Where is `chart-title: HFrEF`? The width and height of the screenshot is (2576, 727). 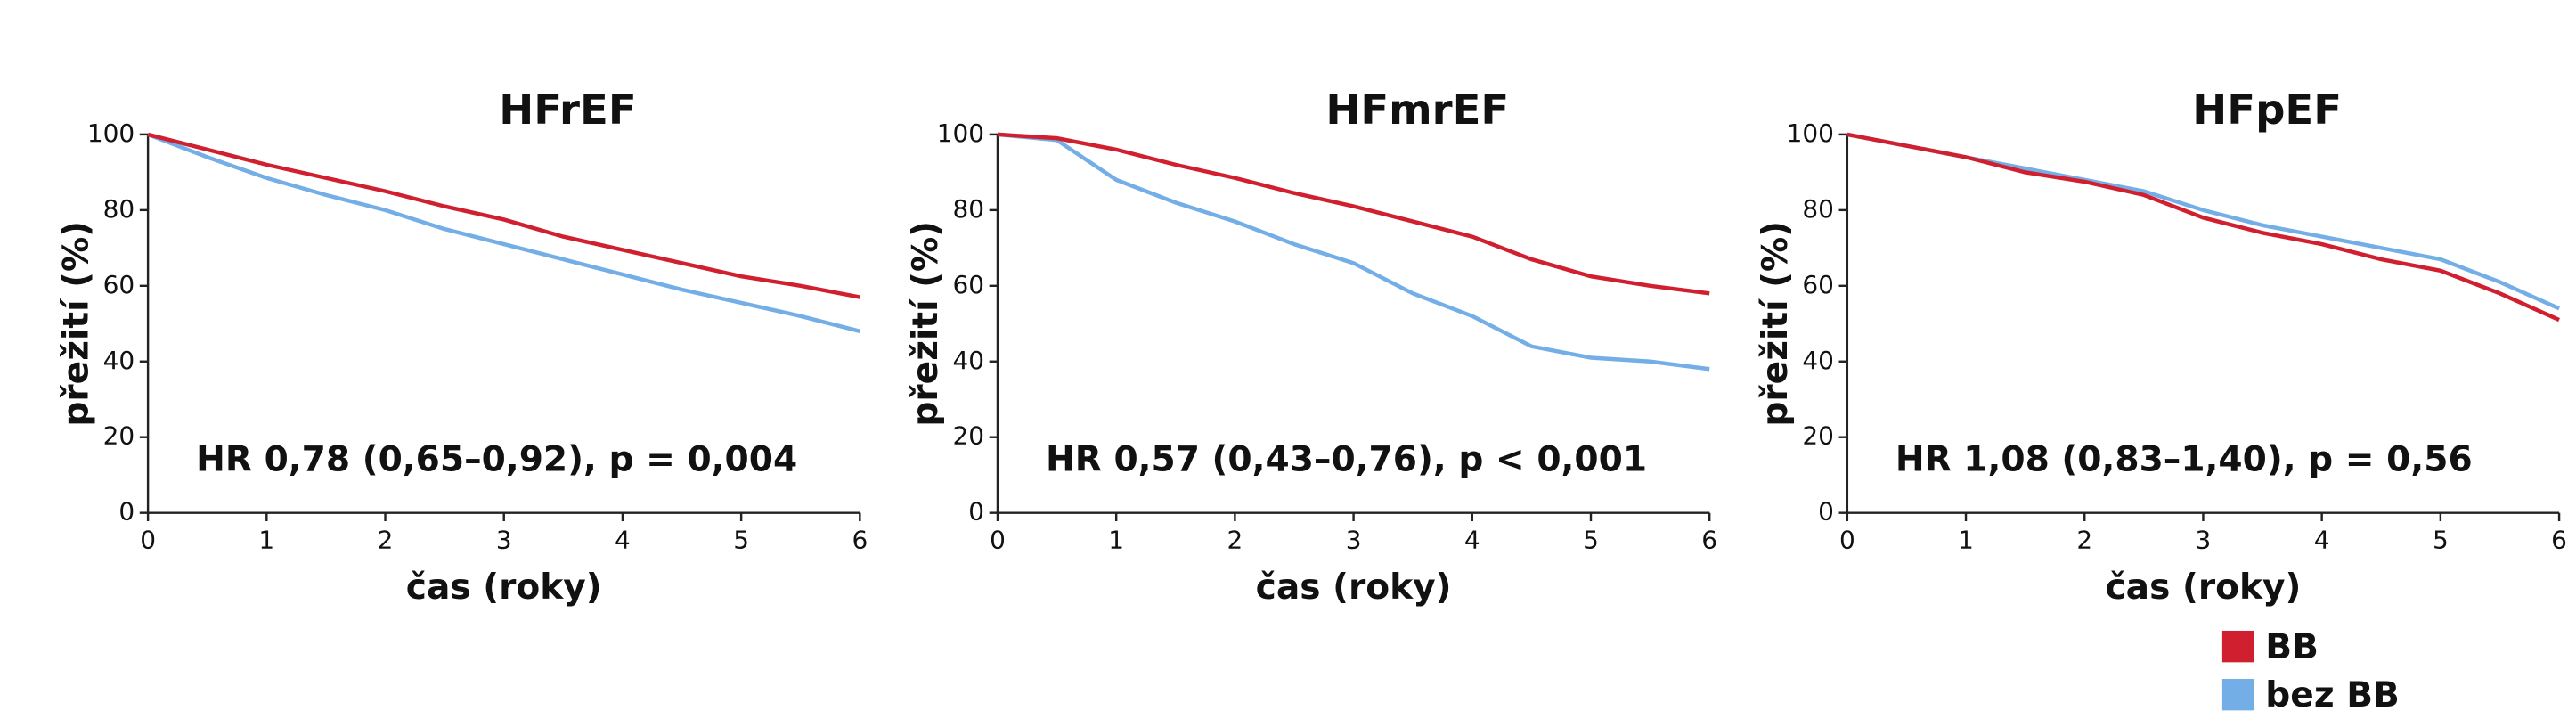 chart-title: HFrEF is located at coordinates (568, 110).